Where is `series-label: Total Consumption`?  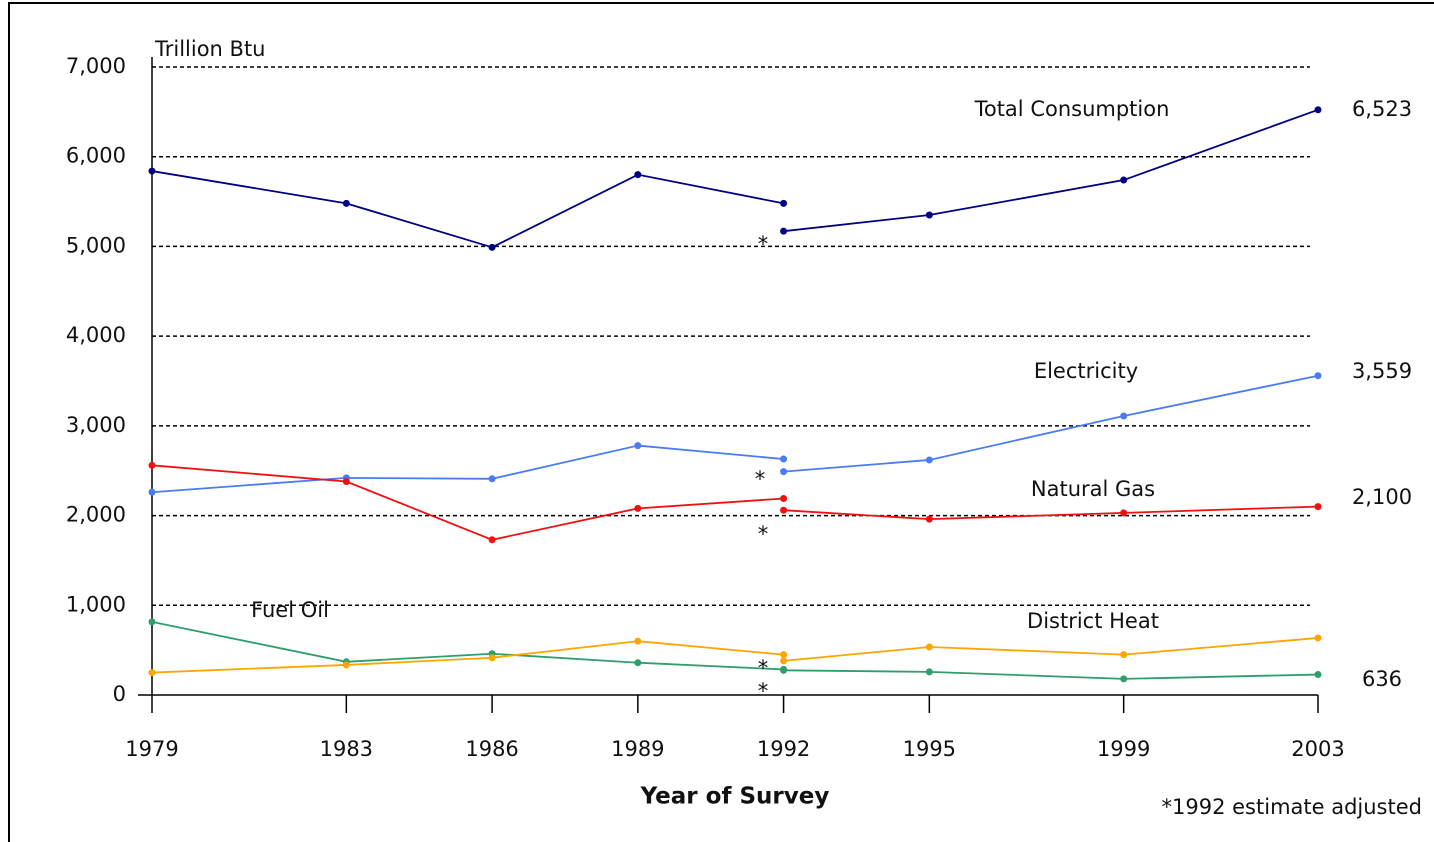 series-label: Total Consumption is located at coordinates (1072, 109).